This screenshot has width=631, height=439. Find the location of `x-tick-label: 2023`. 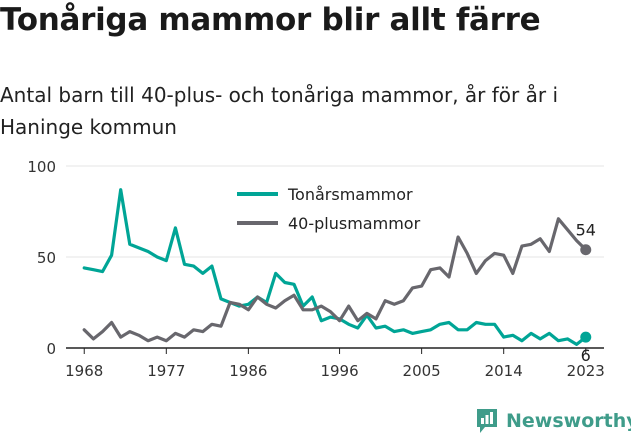

x-tick-label: 2023 is located at coordinates (586, 371).